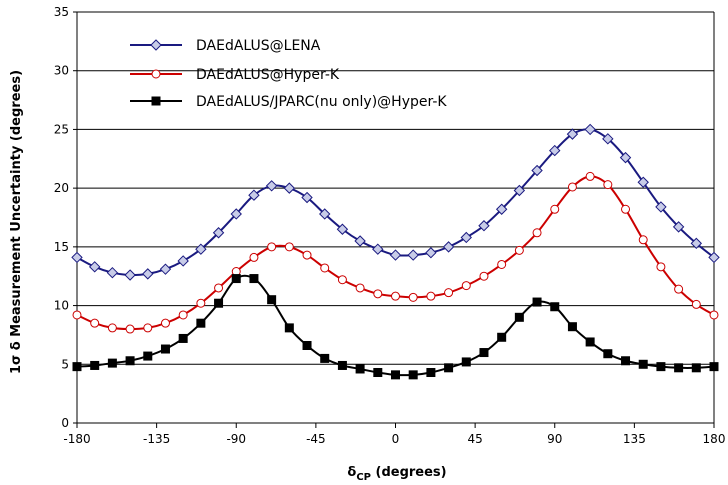 The width and height of the screenshot is (728, 485). I want to click on y-tick-label: 0, so click(65, 423).